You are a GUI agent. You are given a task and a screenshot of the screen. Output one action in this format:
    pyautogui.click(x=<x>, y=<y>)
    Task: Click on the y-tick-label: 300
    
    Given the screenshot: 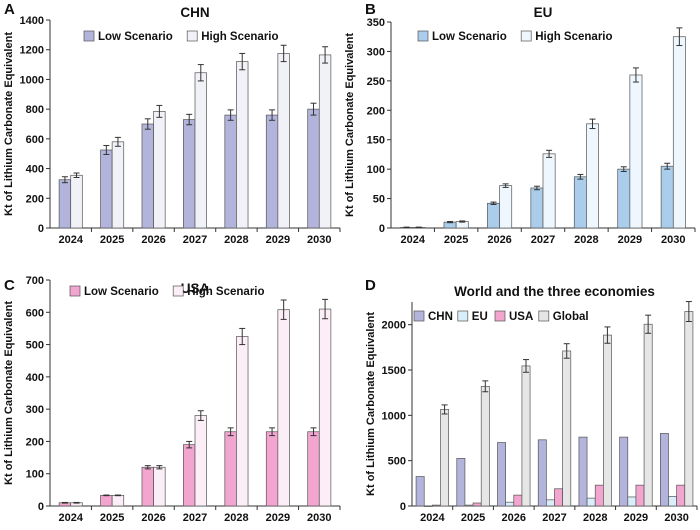 What is the action you would take?
    pyautogui.click(x=35, y=410)
    